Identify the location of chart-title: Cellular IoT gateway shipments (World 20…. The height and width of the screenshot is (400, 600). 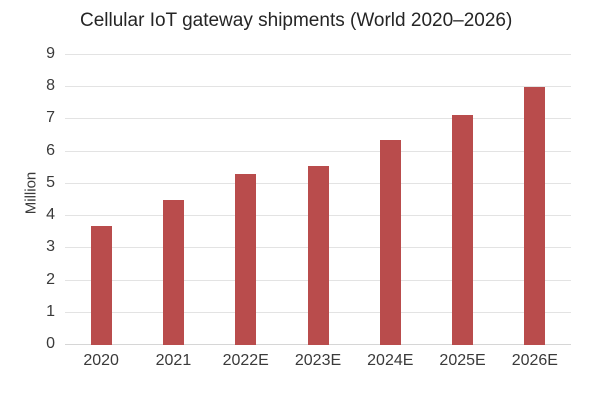
(296, 20).